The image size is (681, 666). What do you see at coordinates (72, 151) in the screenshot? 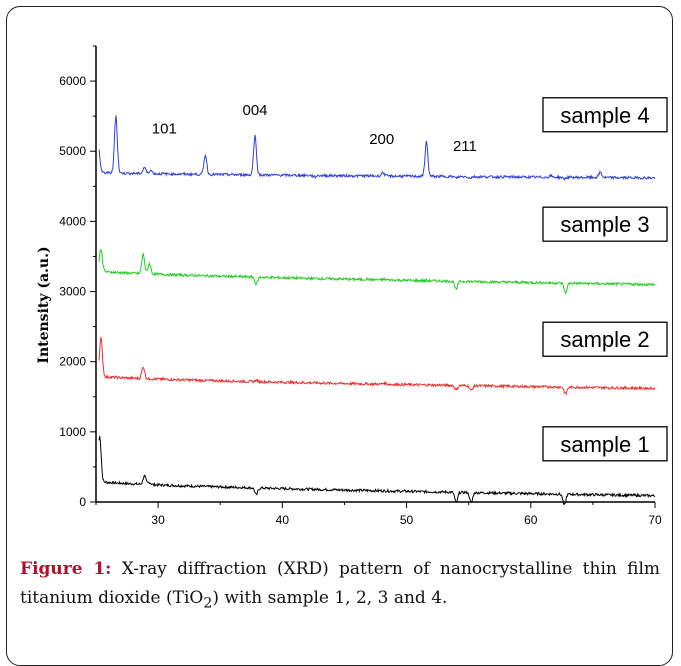
I see `y-tick-label: 5000` at bounding box center [72, 151].